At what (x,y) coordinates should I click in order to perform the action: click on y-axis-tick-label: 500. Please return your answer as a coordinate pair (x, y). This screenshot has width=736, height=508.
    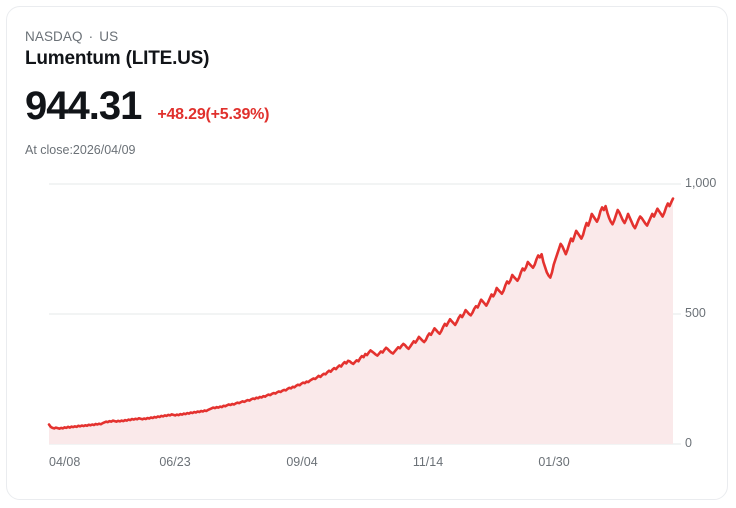
    Looking at the image, I should click on (695, 313).